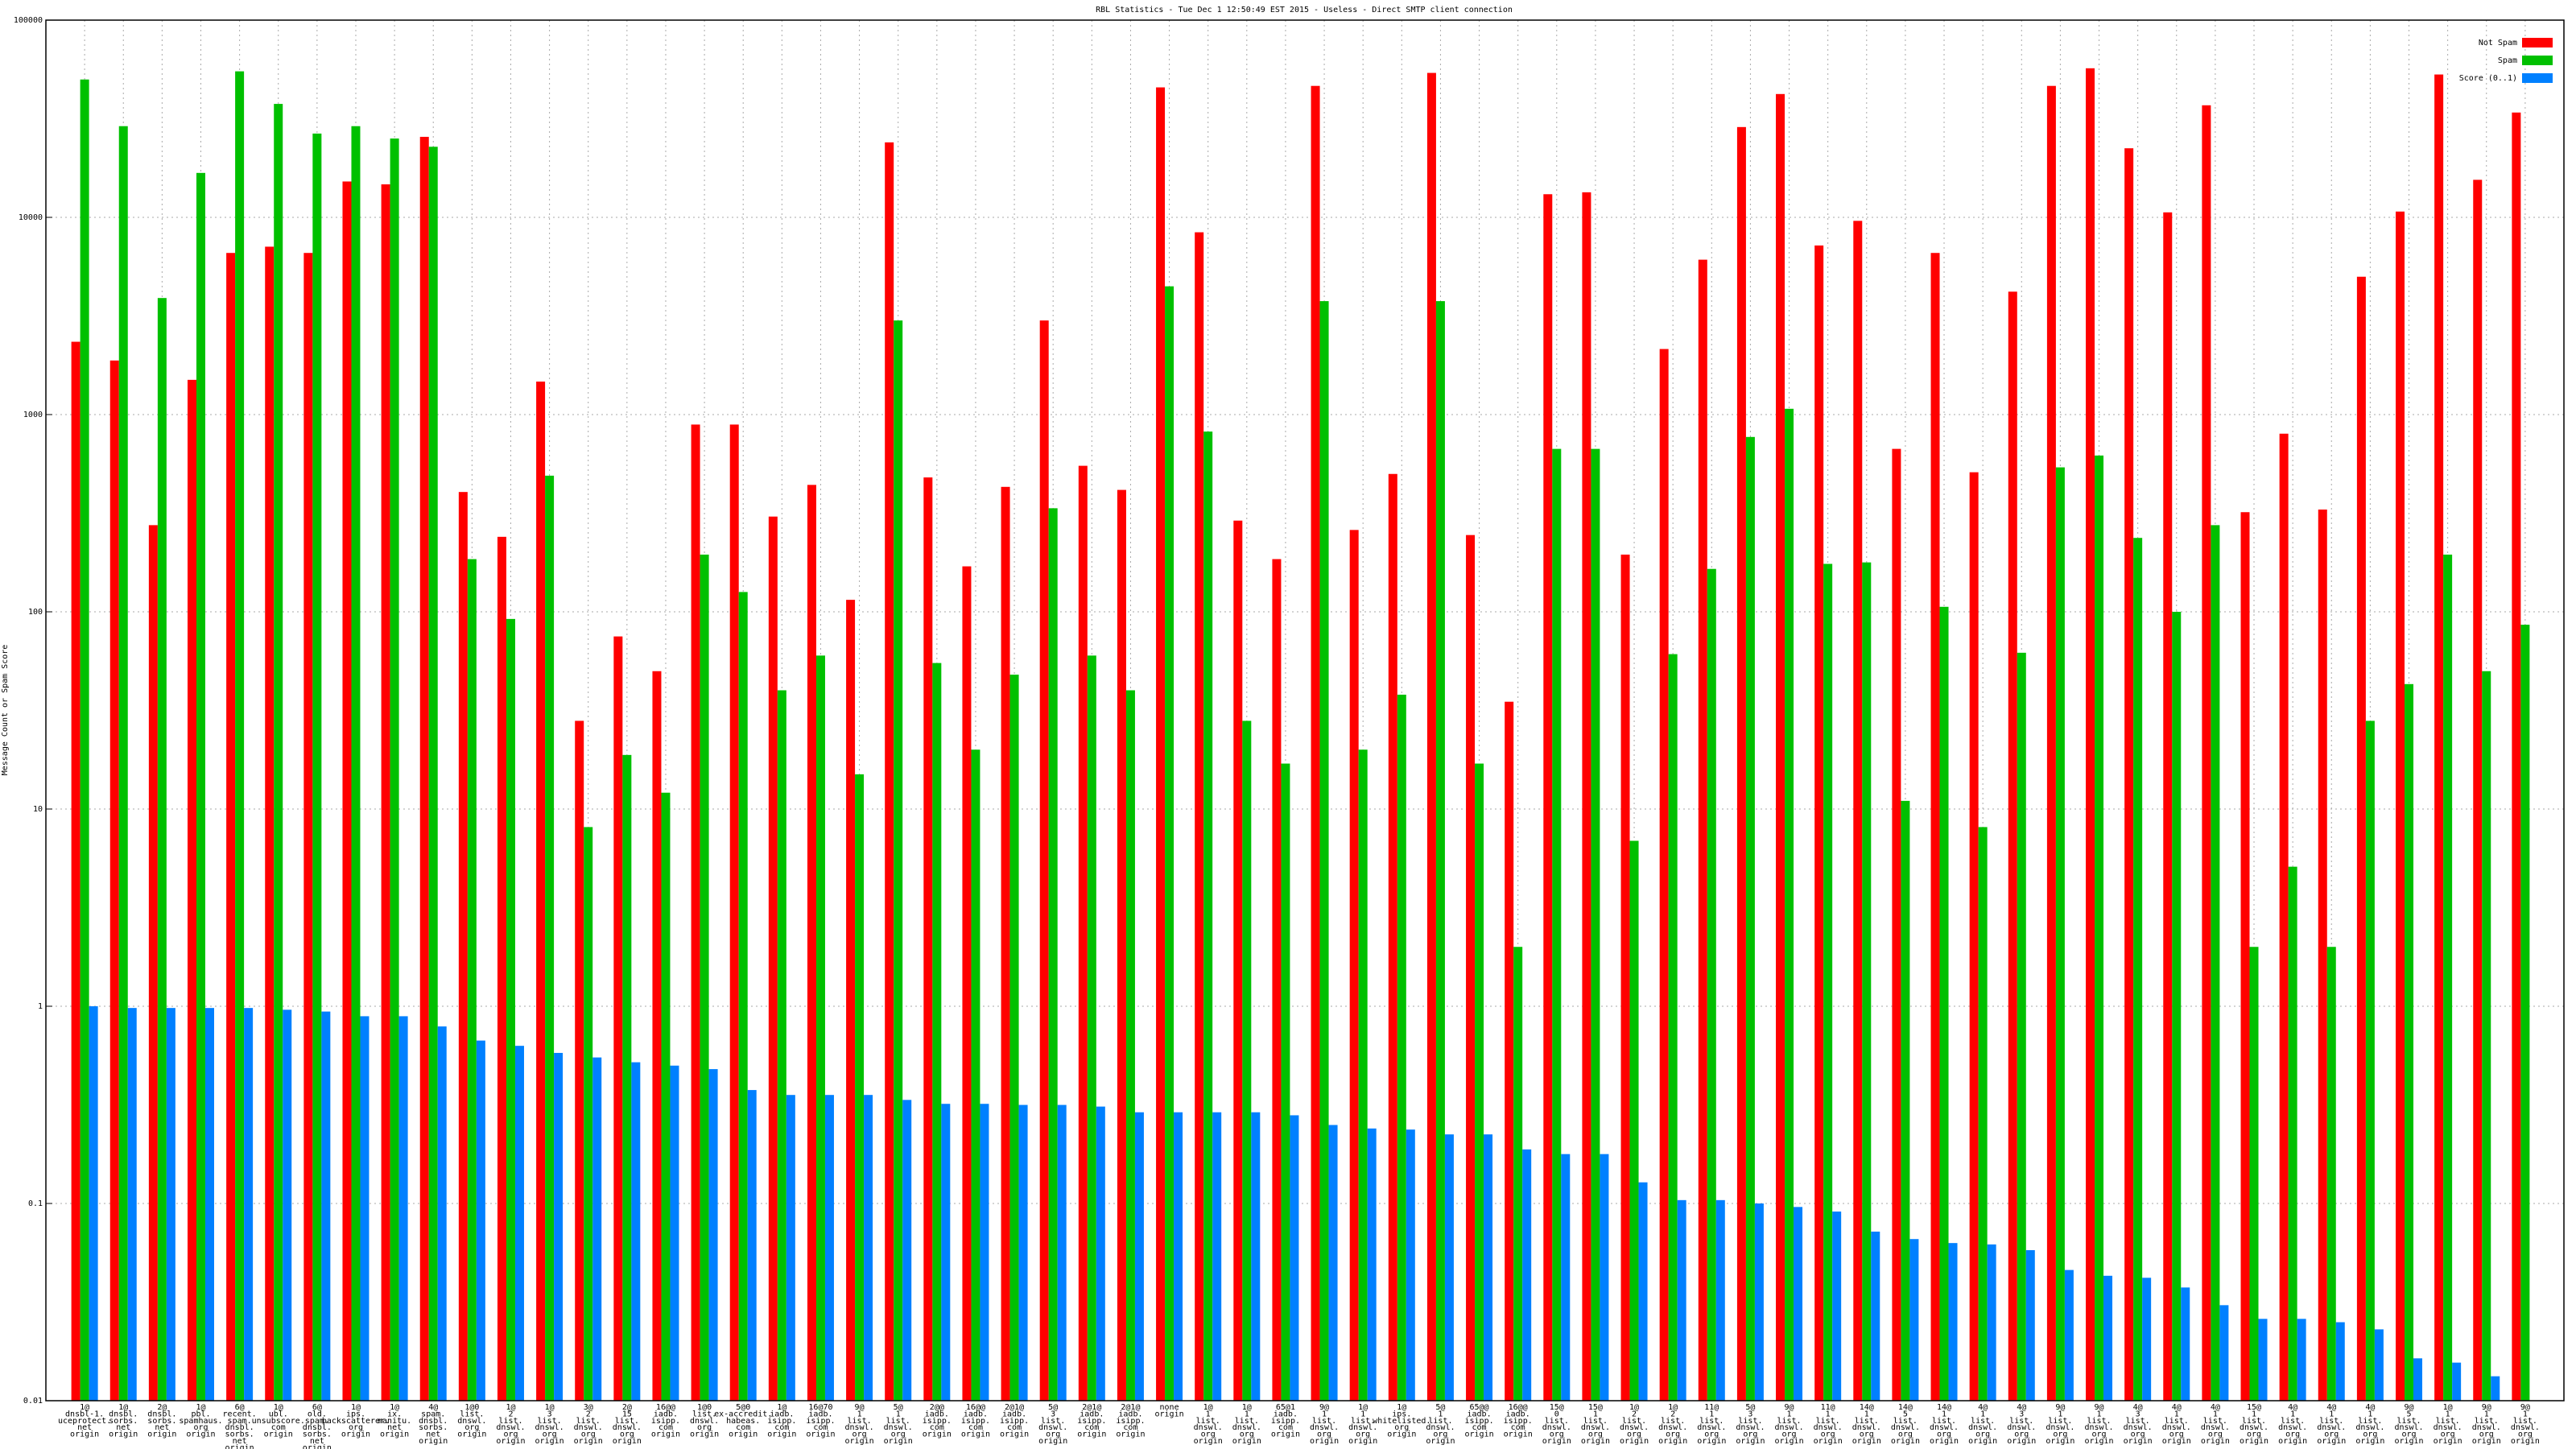  What do you see at coordinates (1944, 1424) in the screenshot?
I see `x-tick-label: 14@ 1 list. dnswl. org origin` at bounding box center [1944, 1424].